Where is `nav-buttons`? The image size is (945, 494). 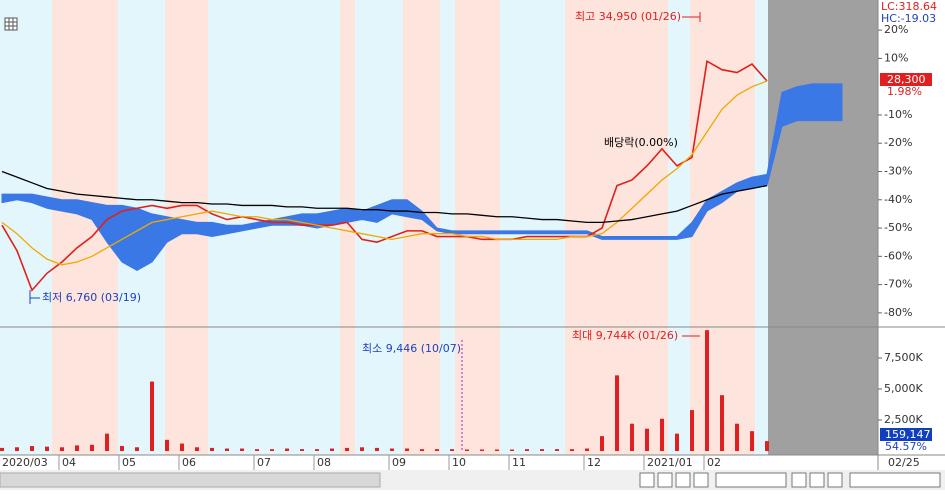
nav-buttons is located at coordinates (790, 480).